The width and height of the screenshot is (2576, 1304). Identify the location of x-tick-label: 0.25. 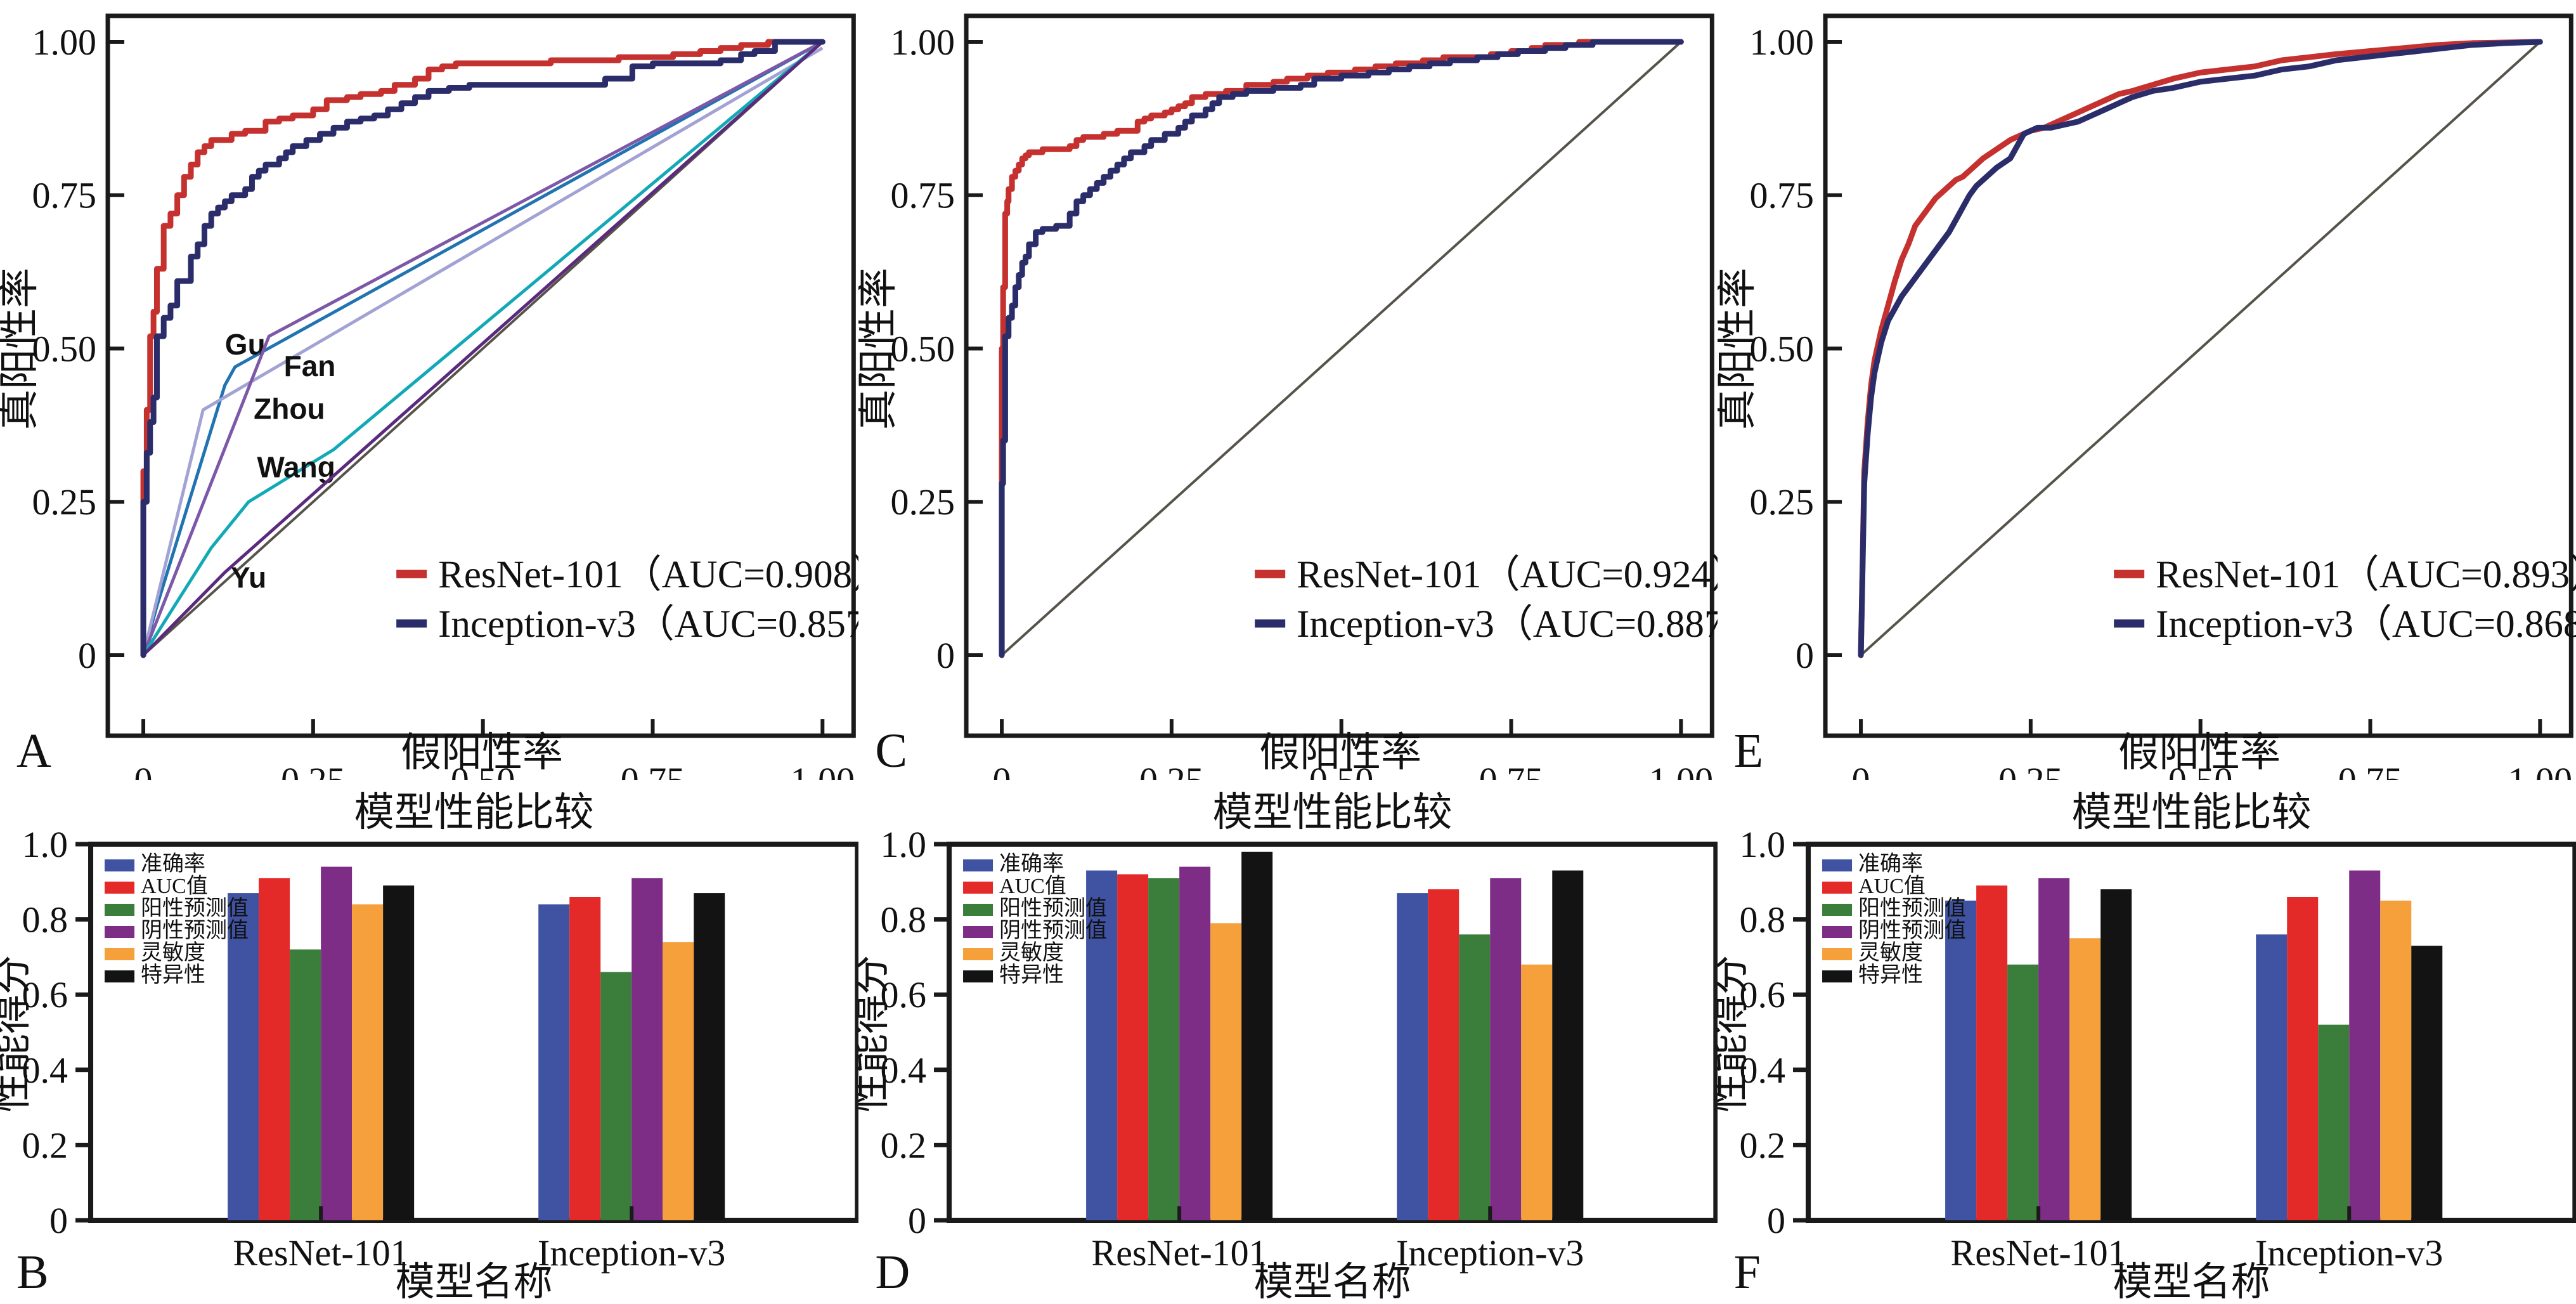
(2030, 770).